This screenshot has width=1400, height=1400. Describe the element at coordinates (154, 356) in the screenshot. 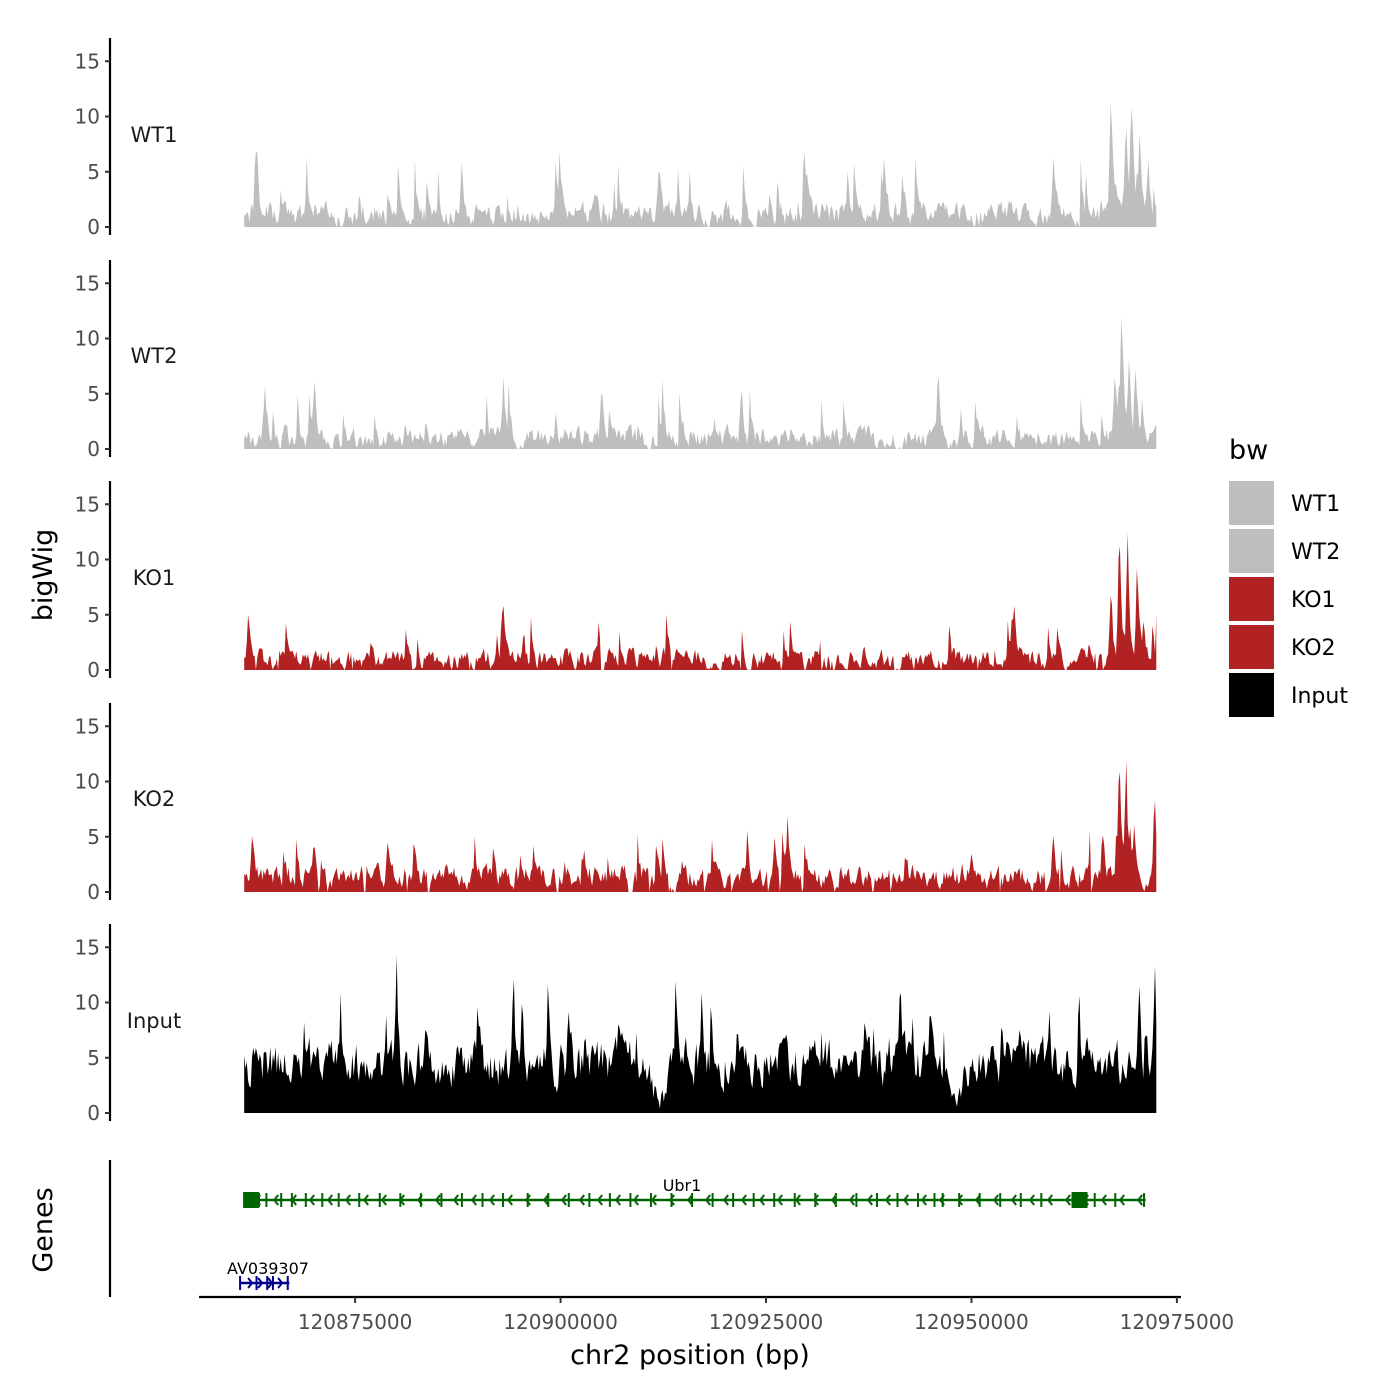

I see `track-label: WT2` at that location.